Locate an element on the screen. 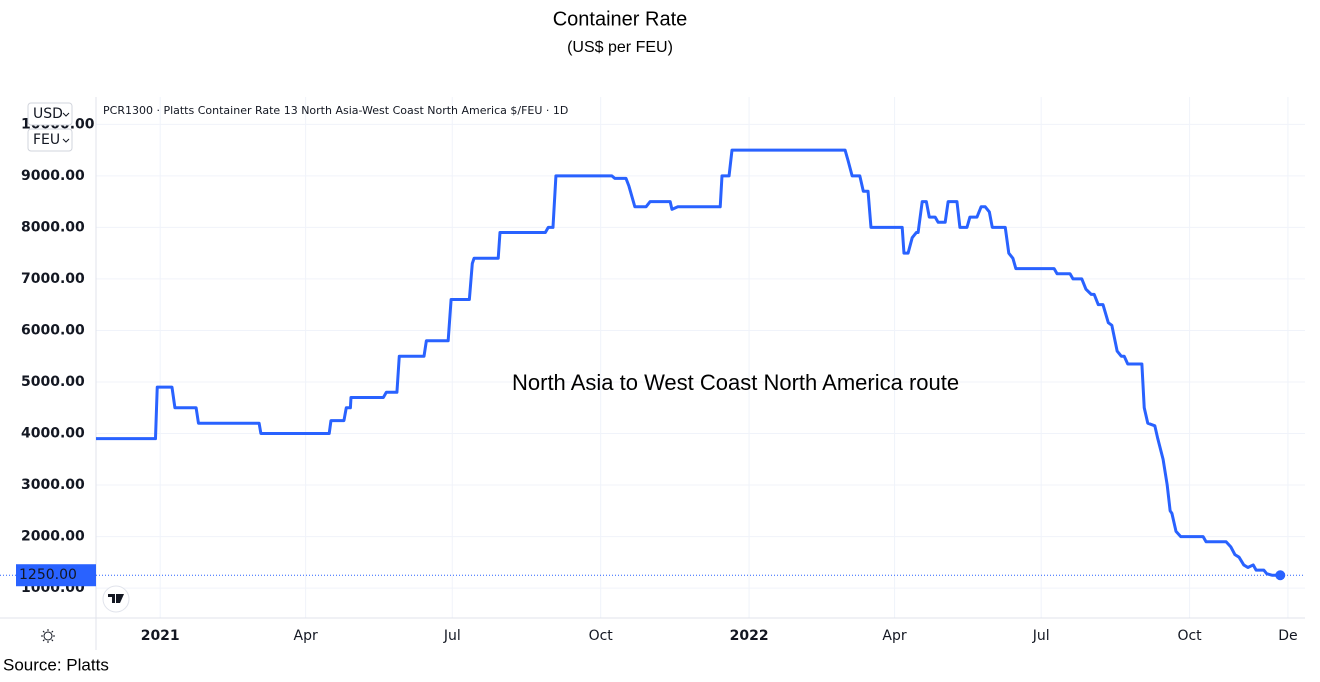 This screenshot has width=1320, height=682. x-tick-label: 2022 is located at coordinates (749, 636).